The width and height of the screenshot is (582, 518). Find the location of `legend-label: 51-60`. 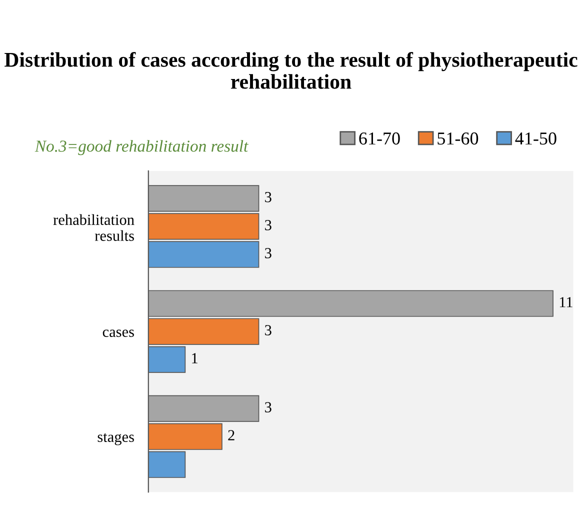

legend-label: 51-60 is located at coordinates (458, 138).